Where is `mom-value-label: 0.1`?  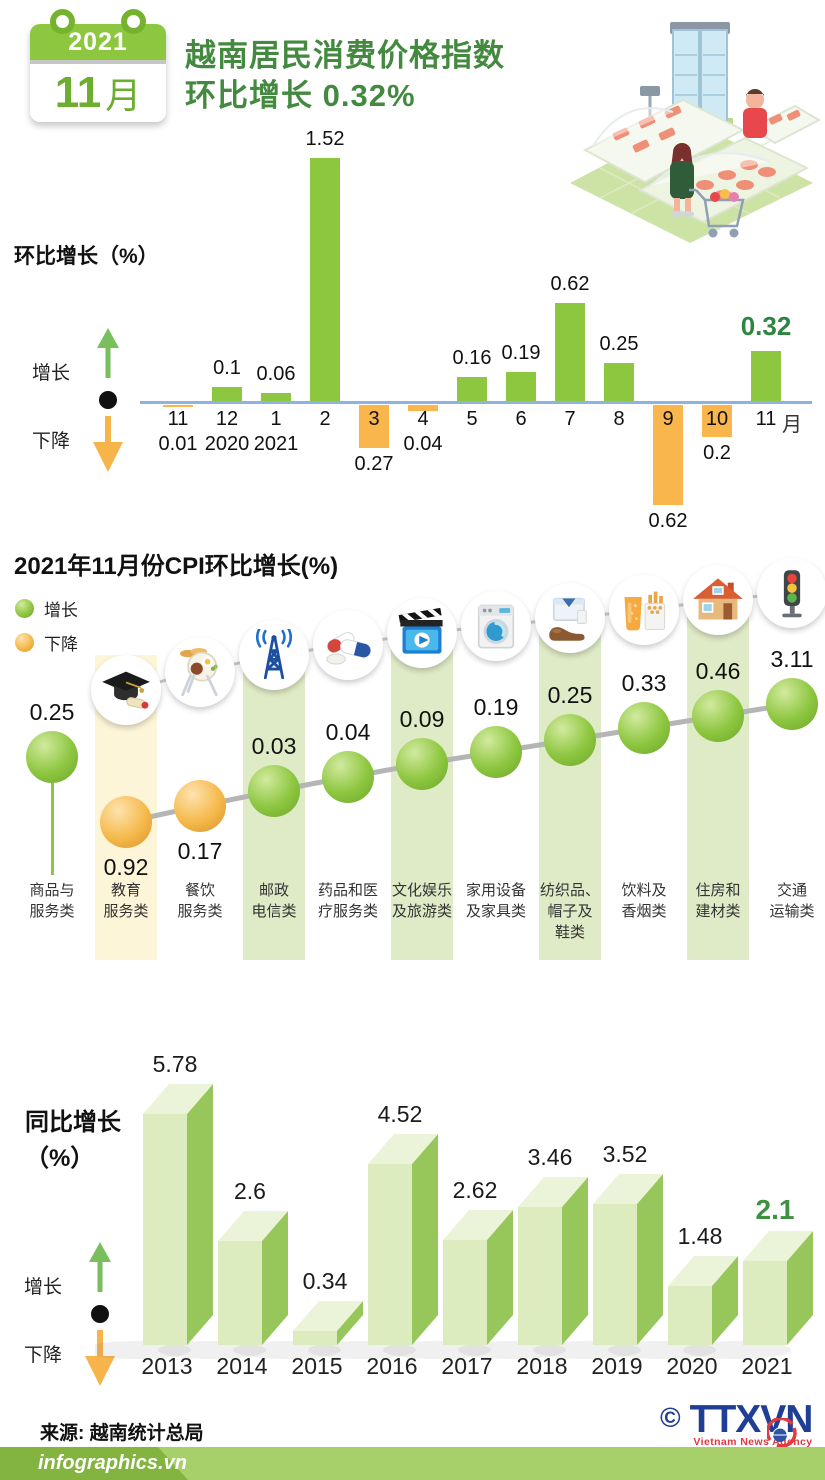 mom-value-label: 0.1 is located at coordinates (227, 368).